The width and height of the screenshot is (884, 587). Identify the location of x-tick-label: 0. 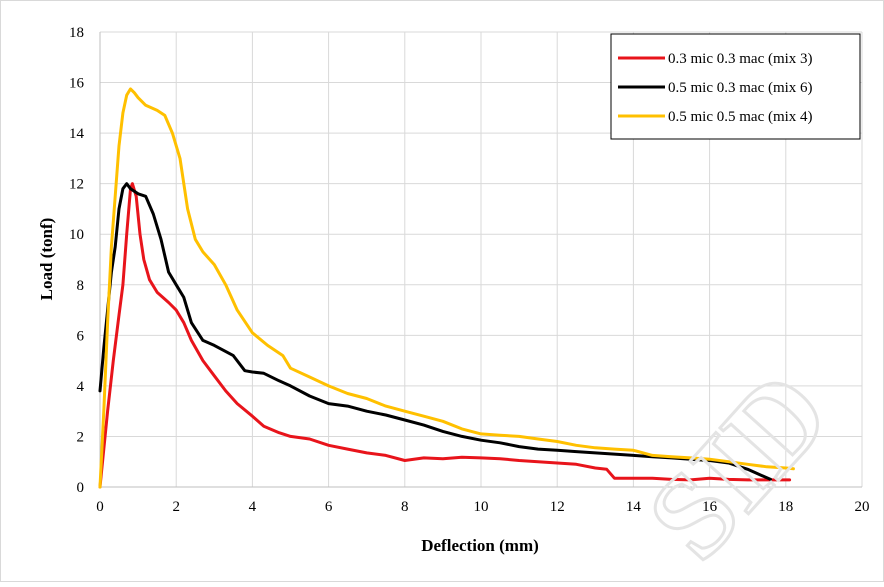
(100, 507).